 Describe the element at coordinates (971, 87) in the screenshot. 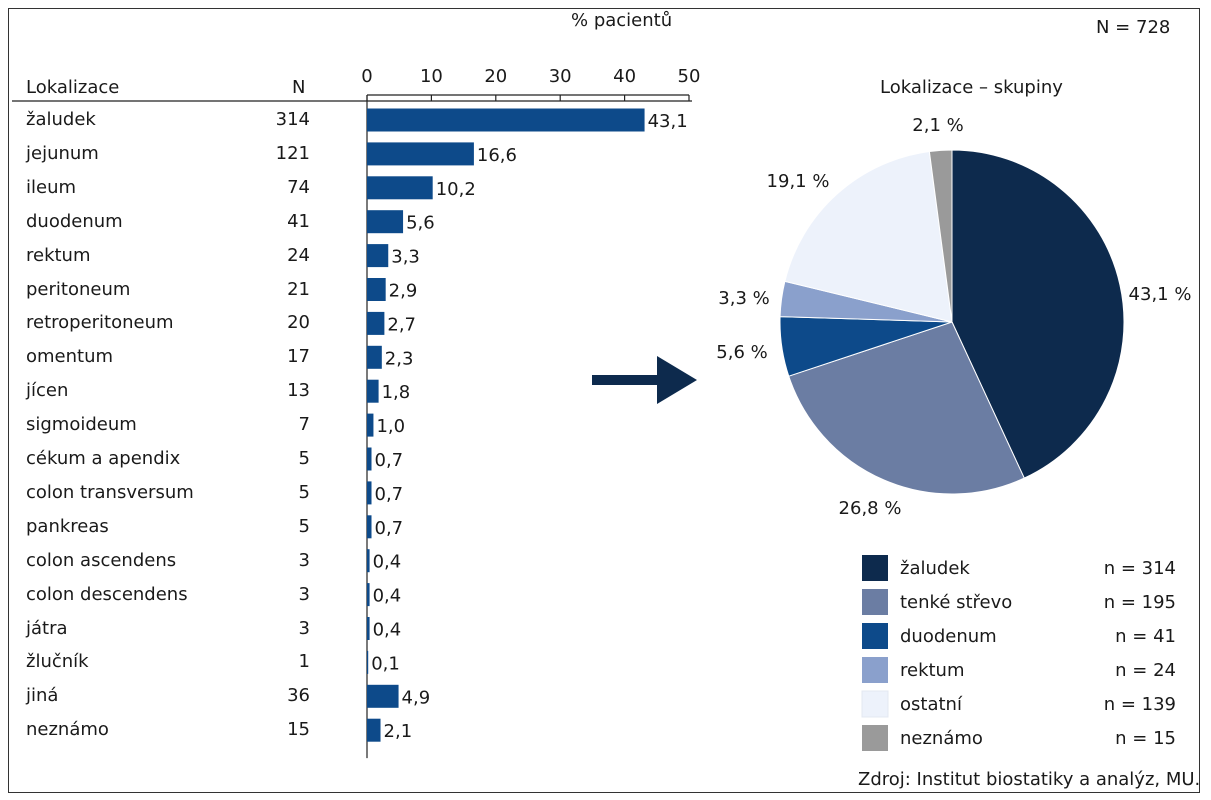

I see `pie-chart-title: Lokalizace – skupiny` at that location.